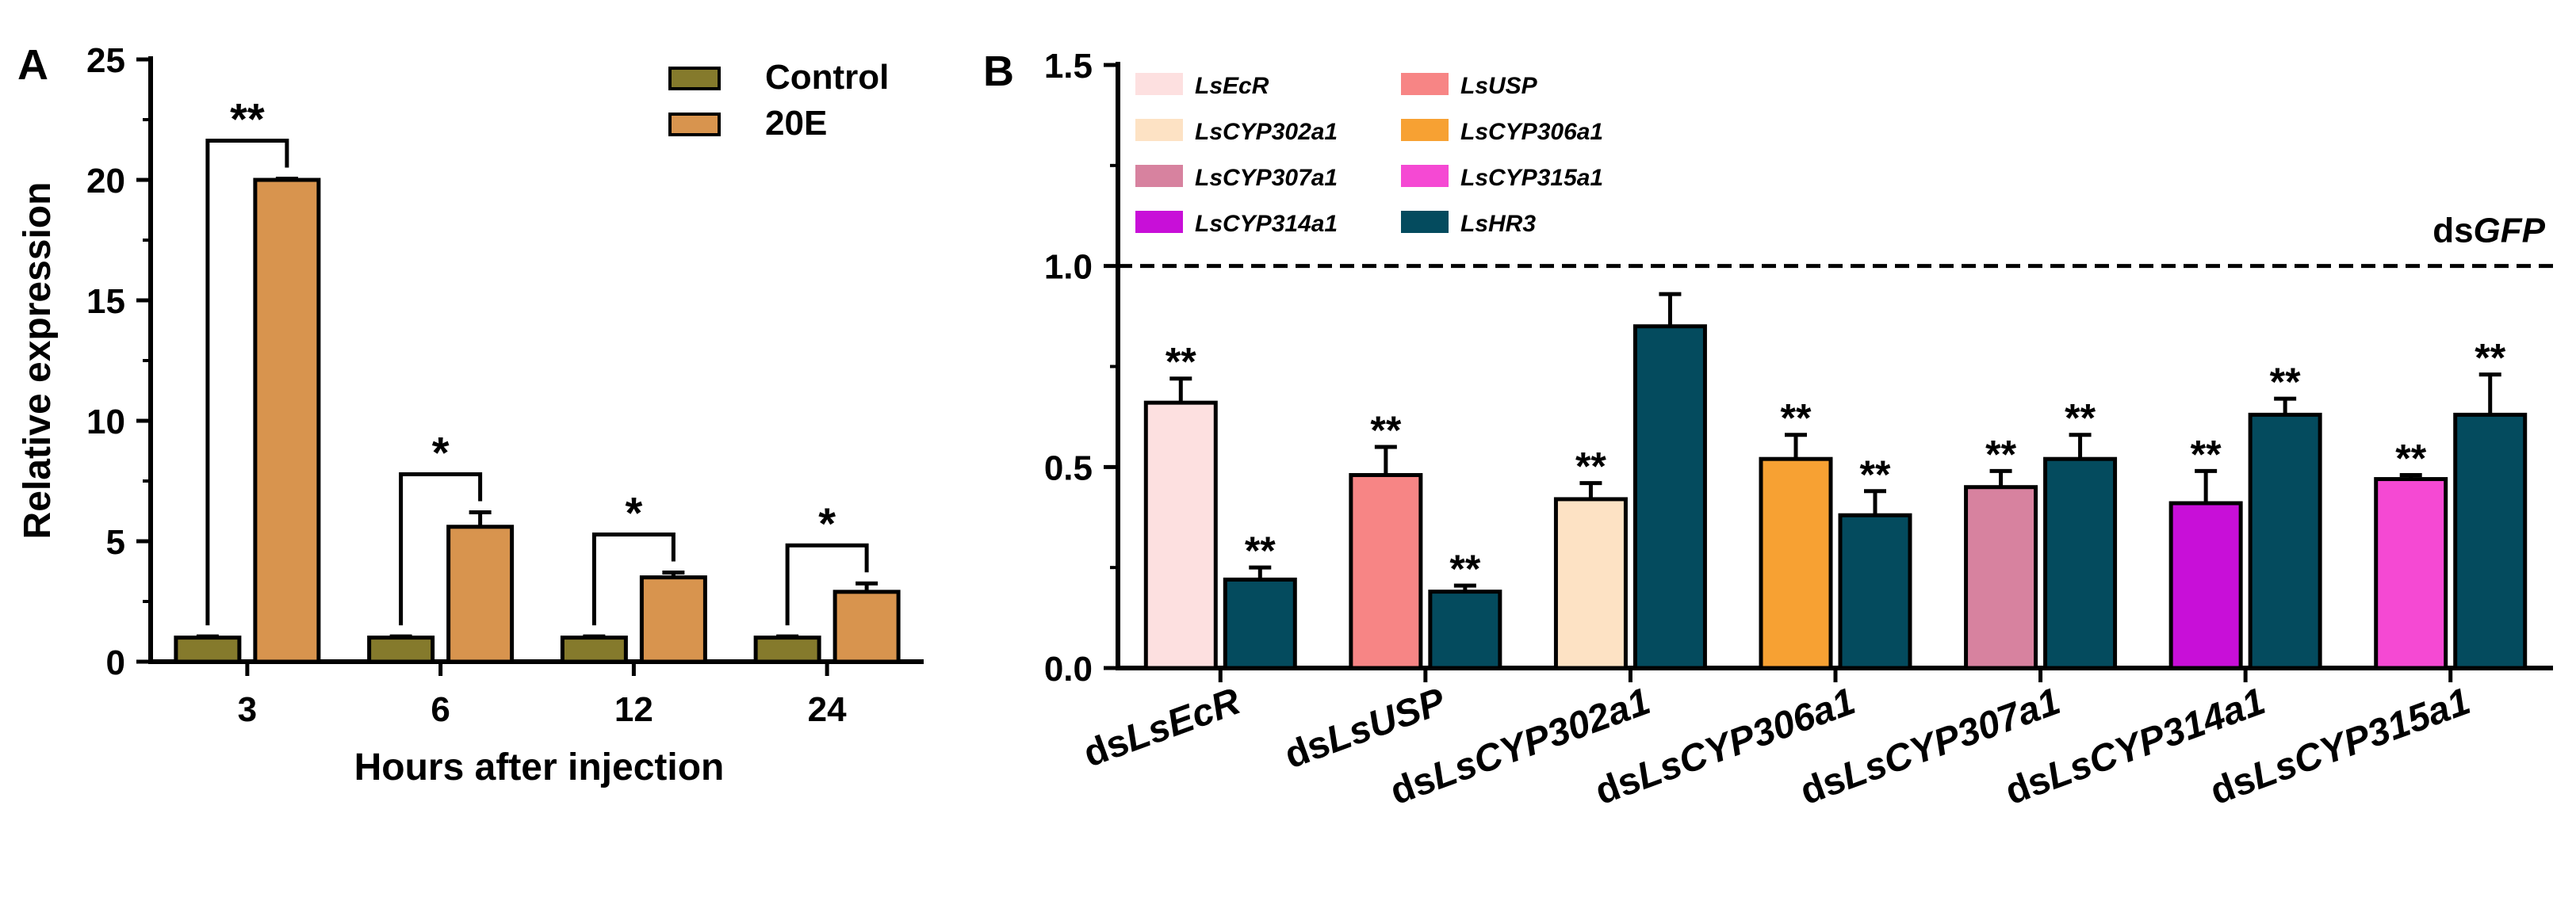 Image resolution: width=2576 pixels, height=901 pixels. Describe the element at coordinates (1266, 224) in the screenshot. I see `panel-b-legend-label: LsCYP314a1` at that location.